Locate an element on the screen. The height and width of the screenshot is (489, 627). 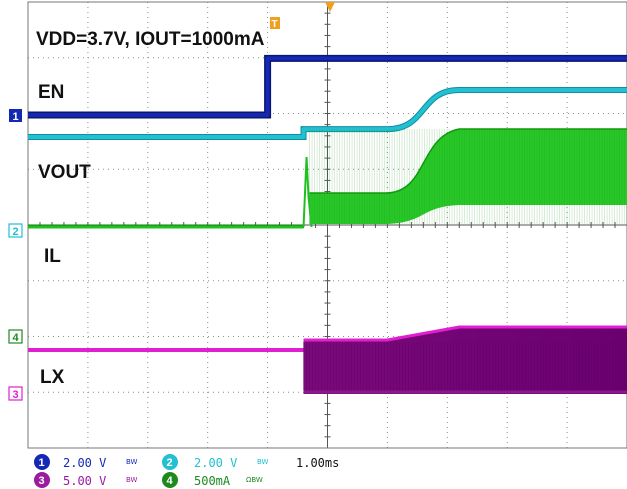
chart-title: VDD=3.7V, IOUT=1000mA is located at coordinates (150, 39).